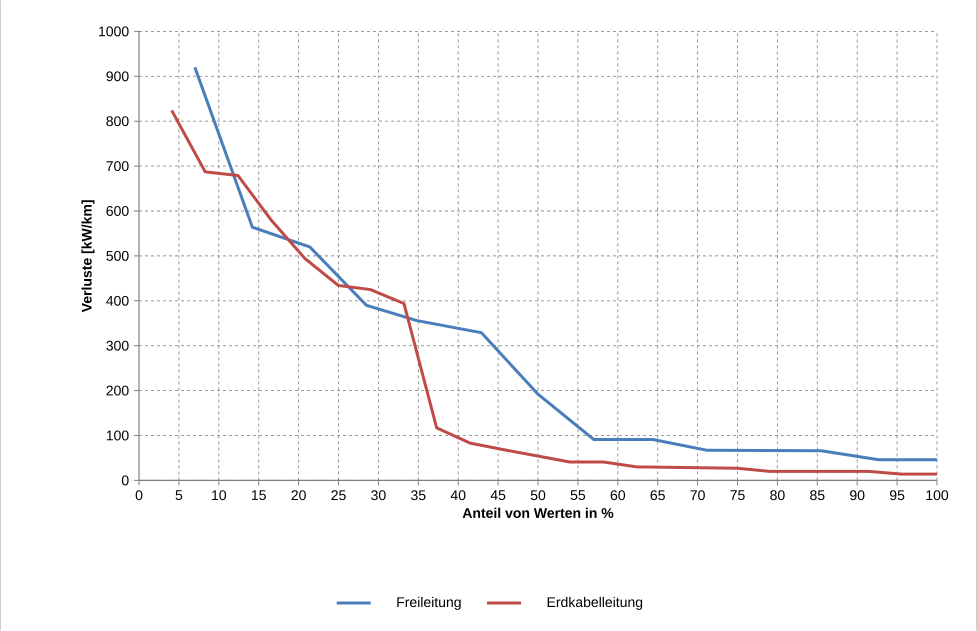  What do you see at coordinates (139, 495) in the screenshot?
I see `x-tick-label: 0` at bounding box center [139, 495].